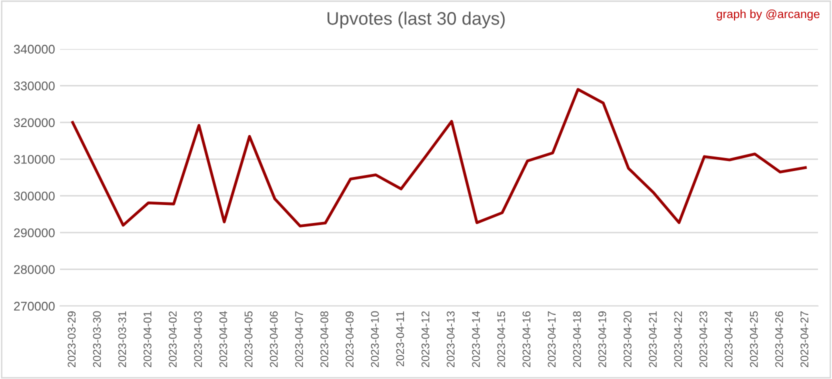  Describe the element at coordinates (552, 339) in the screenshot. I see `x-tick-label: 2023-04-17` at that location.